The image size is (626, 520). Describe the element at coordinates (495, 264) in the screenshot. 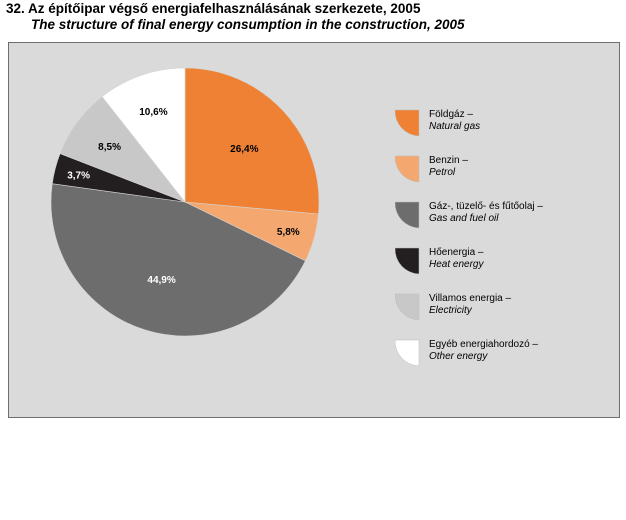

I see `legend-item-3: Hőenergia – Heat energy` at that location.